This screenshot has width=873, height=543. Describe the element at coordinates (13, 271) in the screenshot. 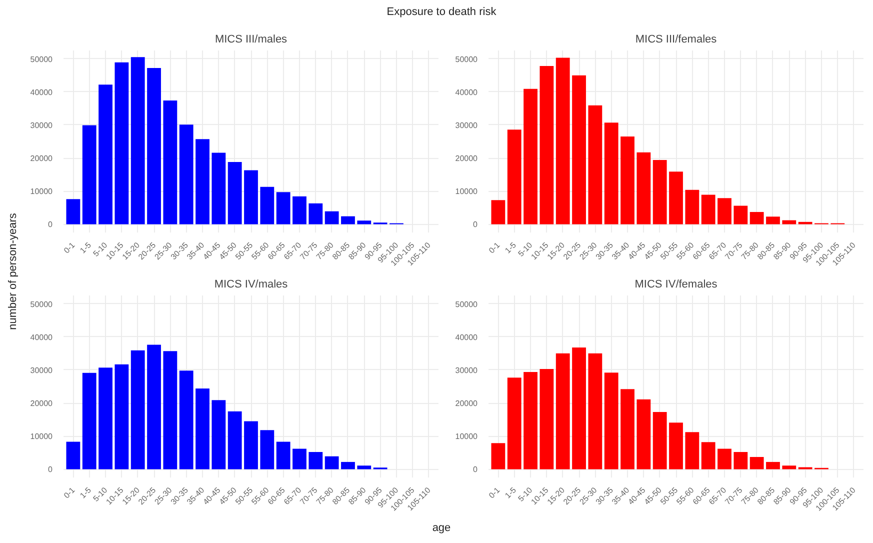

I see `text: number of person-years` at that location.